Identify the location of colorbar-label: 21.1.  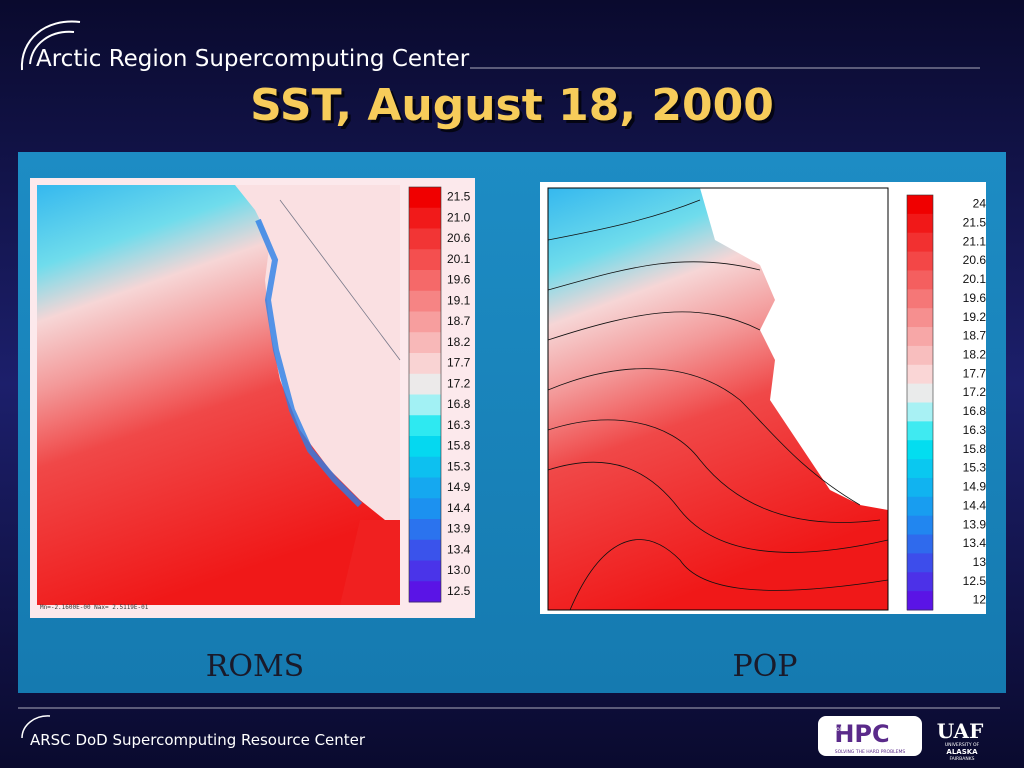
(975, 241).